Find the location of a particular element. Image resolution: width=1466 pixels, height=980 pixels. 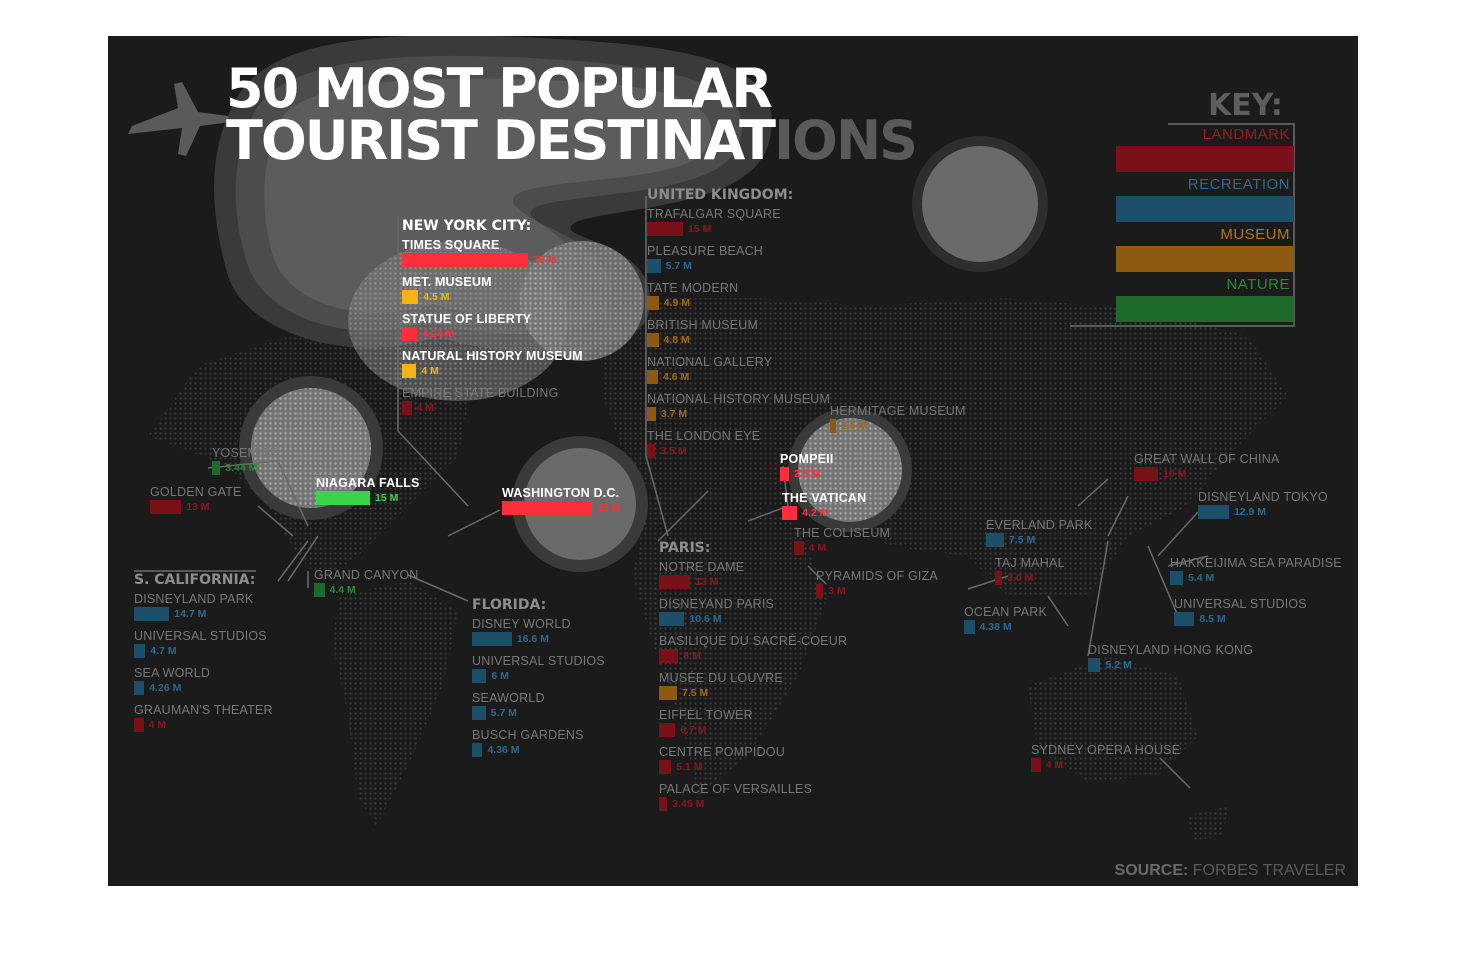

bar-label: WASHINGTON D.C. is located at coordinates (561, 493).